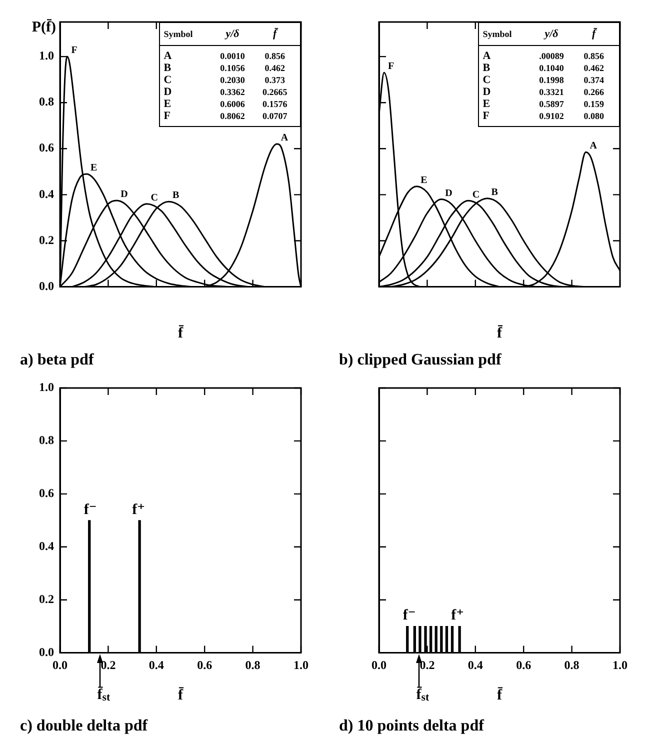 The height and width of the screenshot is (753, 646). I want to click on annotation: 0.1576, so click(274, 104).